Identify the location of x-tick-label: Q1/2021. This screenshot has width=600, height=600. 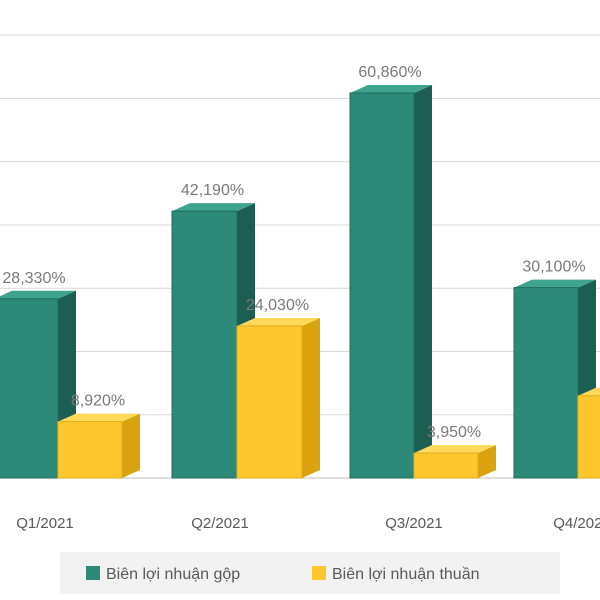
(45, 523).